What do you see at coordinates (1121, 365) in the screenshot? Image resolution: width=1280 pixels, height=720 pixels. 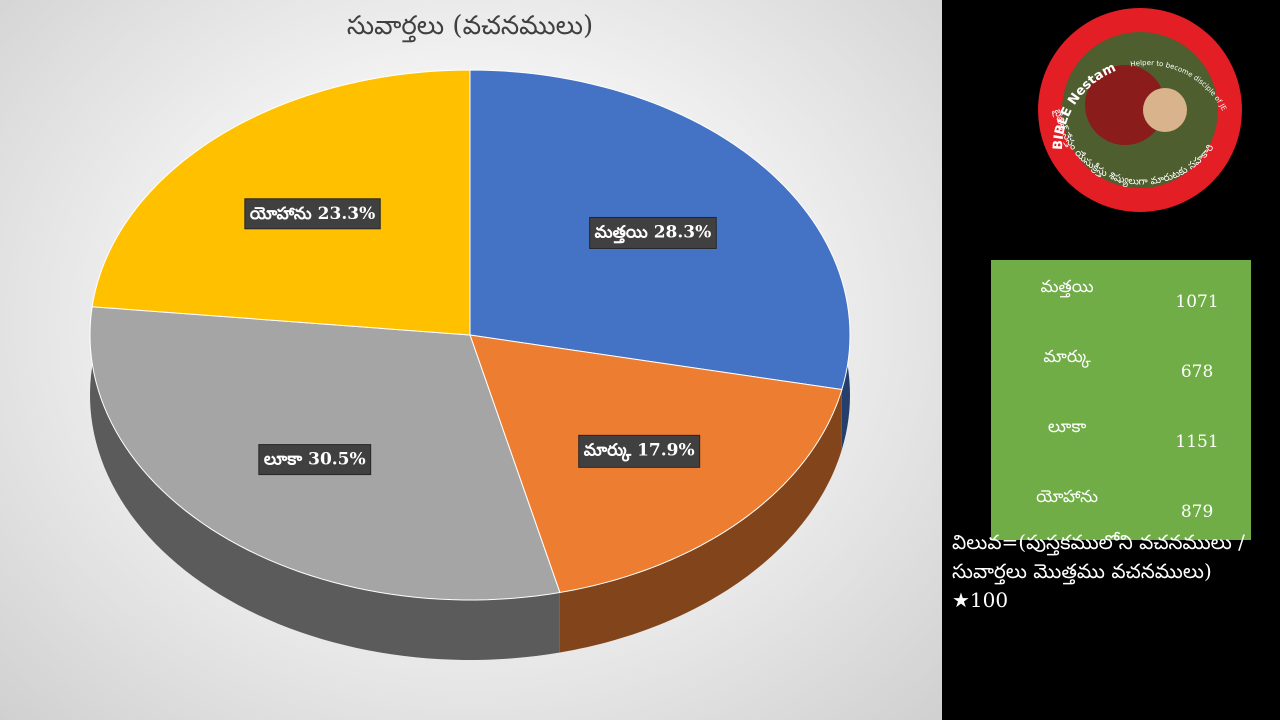 I see `table-row: మార్కు 678` at bounding box center [1121, 365].